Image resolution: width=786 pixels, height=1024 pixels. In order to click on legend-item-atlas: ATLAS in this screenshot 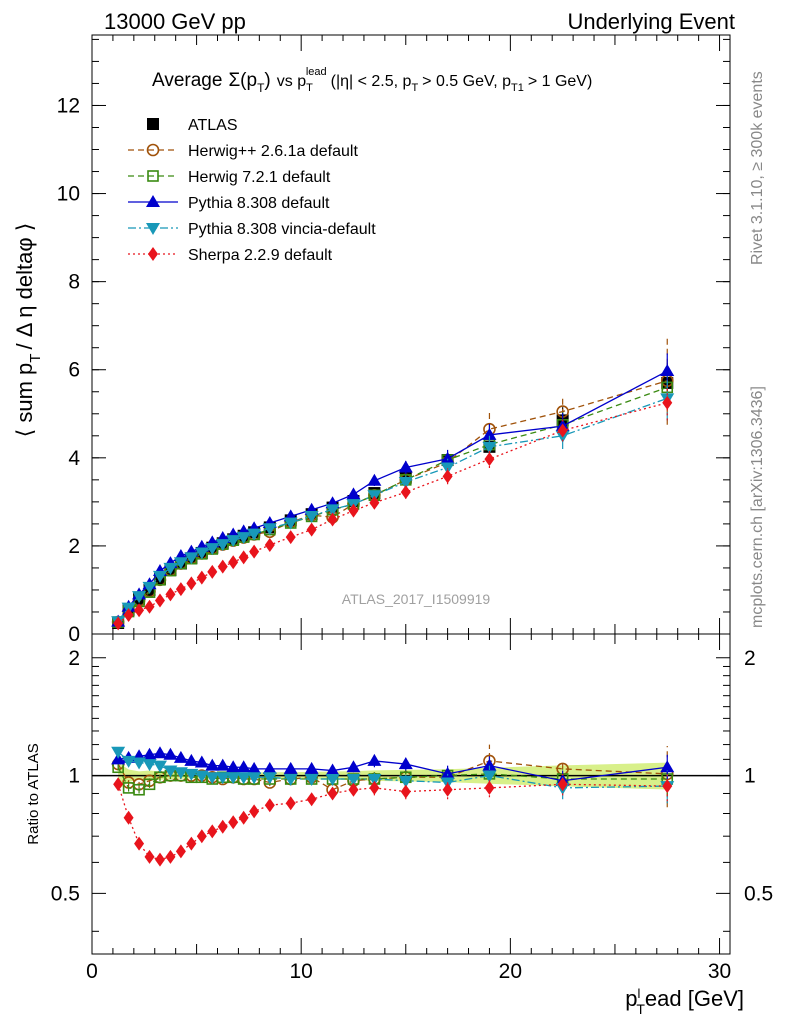, I will do `click(192, 125)`.